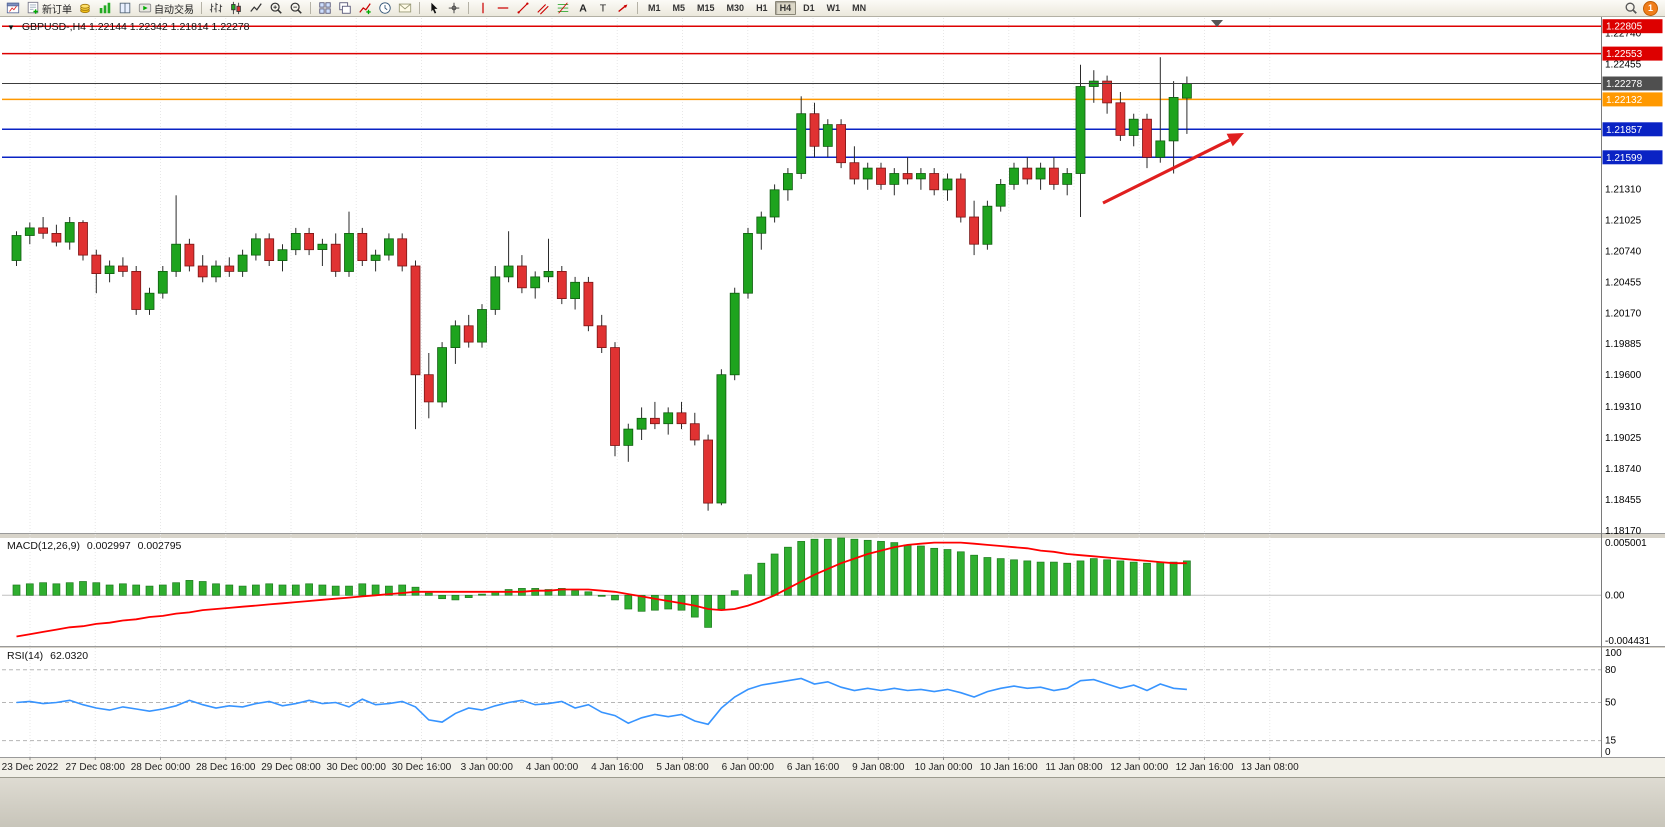 The height and width of the screenshot is (831, 1665). I want to click on timeframe-h4-button: H4, so click(785, 8).